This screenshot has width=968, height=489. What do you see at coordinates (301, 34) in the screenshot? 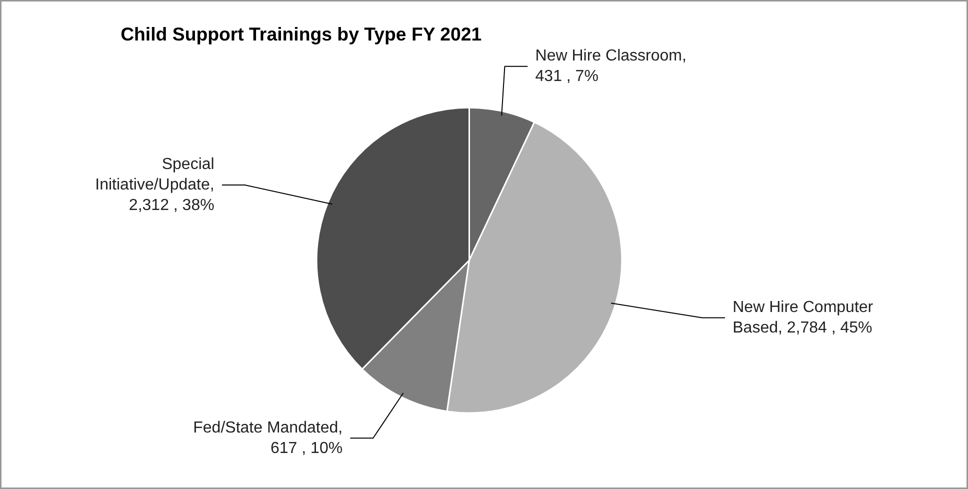
I see `chart-title: Child Support Trainings by Type FY 2021` at bounding box center [301, 34].